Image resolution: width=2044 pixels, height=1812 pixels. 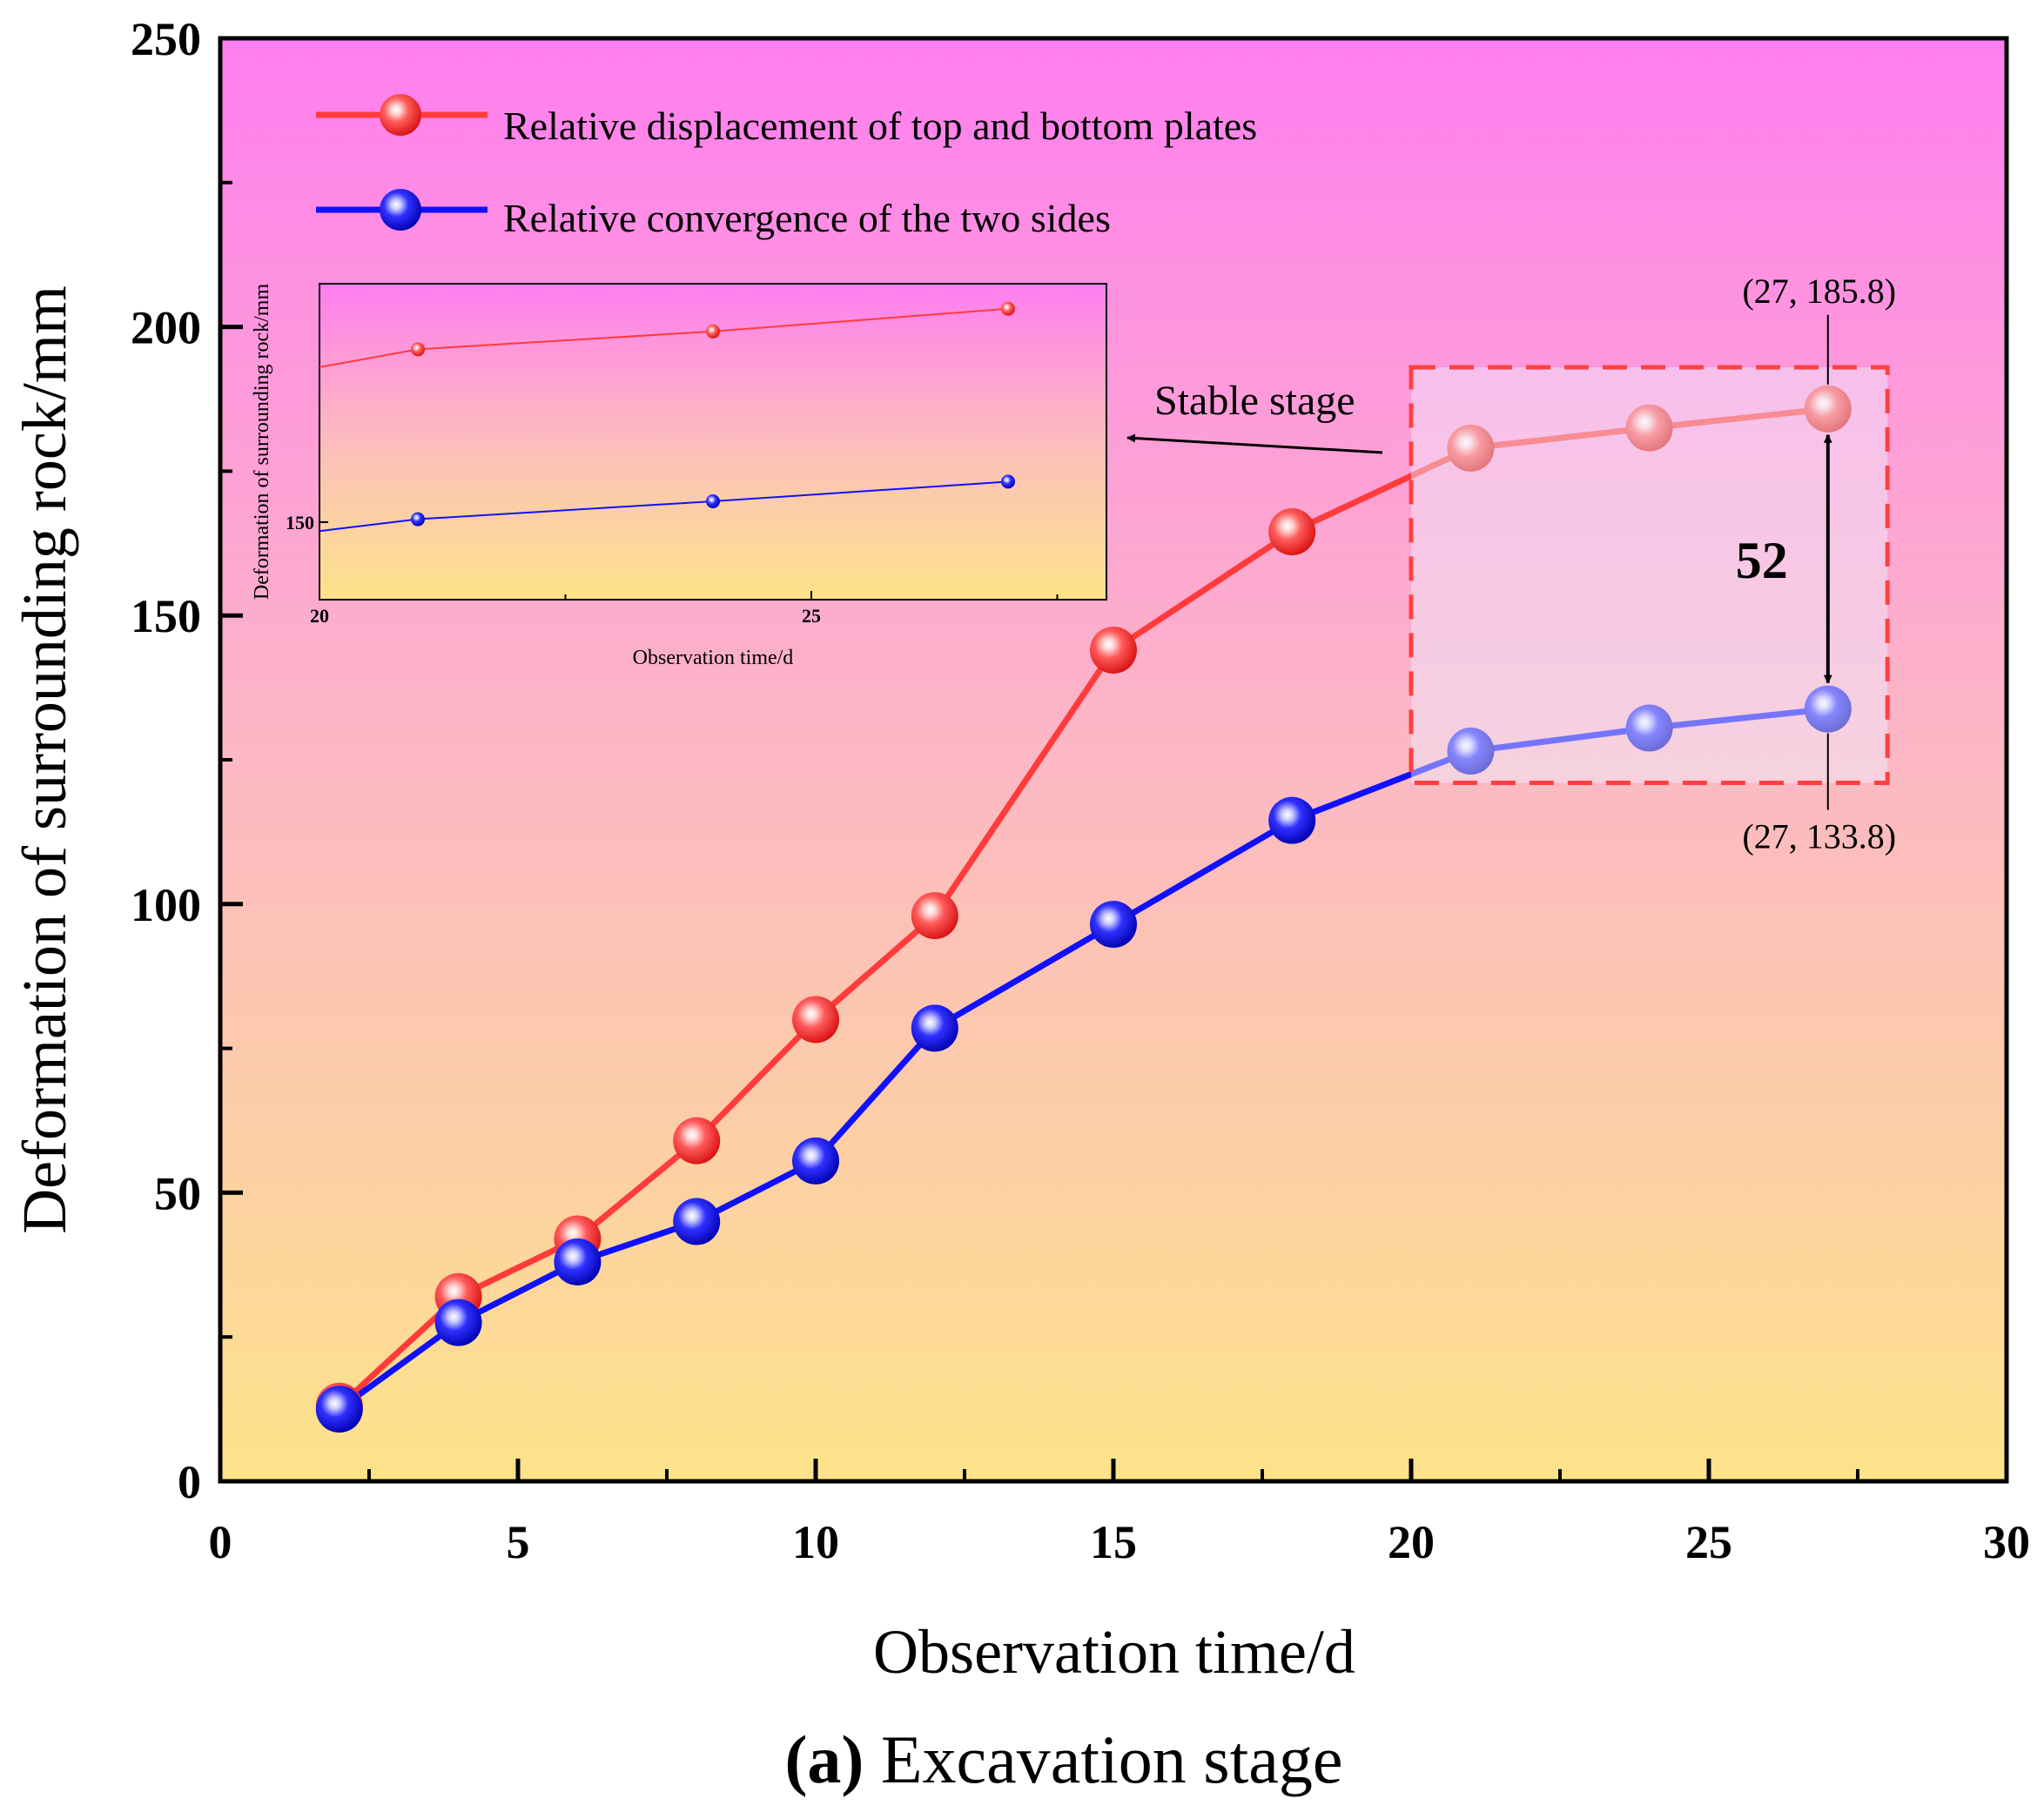 I want to click on y-tick-label: 0, so click(x=189, y=1482).